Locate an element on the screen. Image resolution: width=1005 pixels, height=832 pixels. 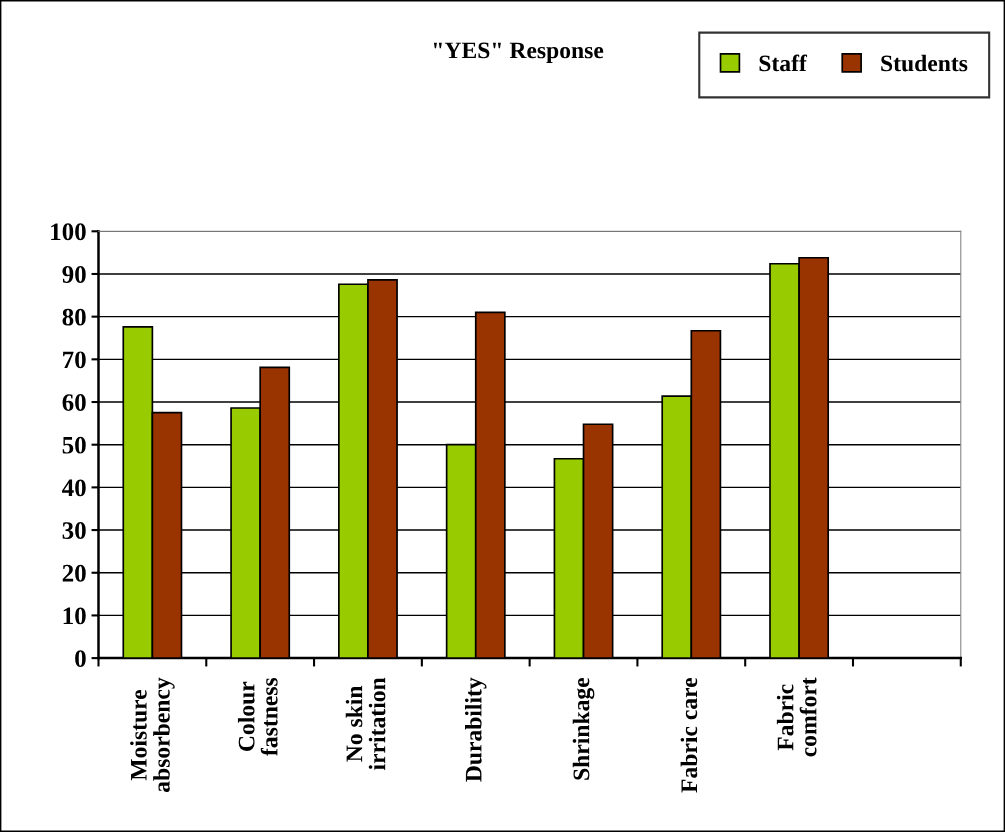
y-tick-label: 80 is located at coordinates (74, 317).